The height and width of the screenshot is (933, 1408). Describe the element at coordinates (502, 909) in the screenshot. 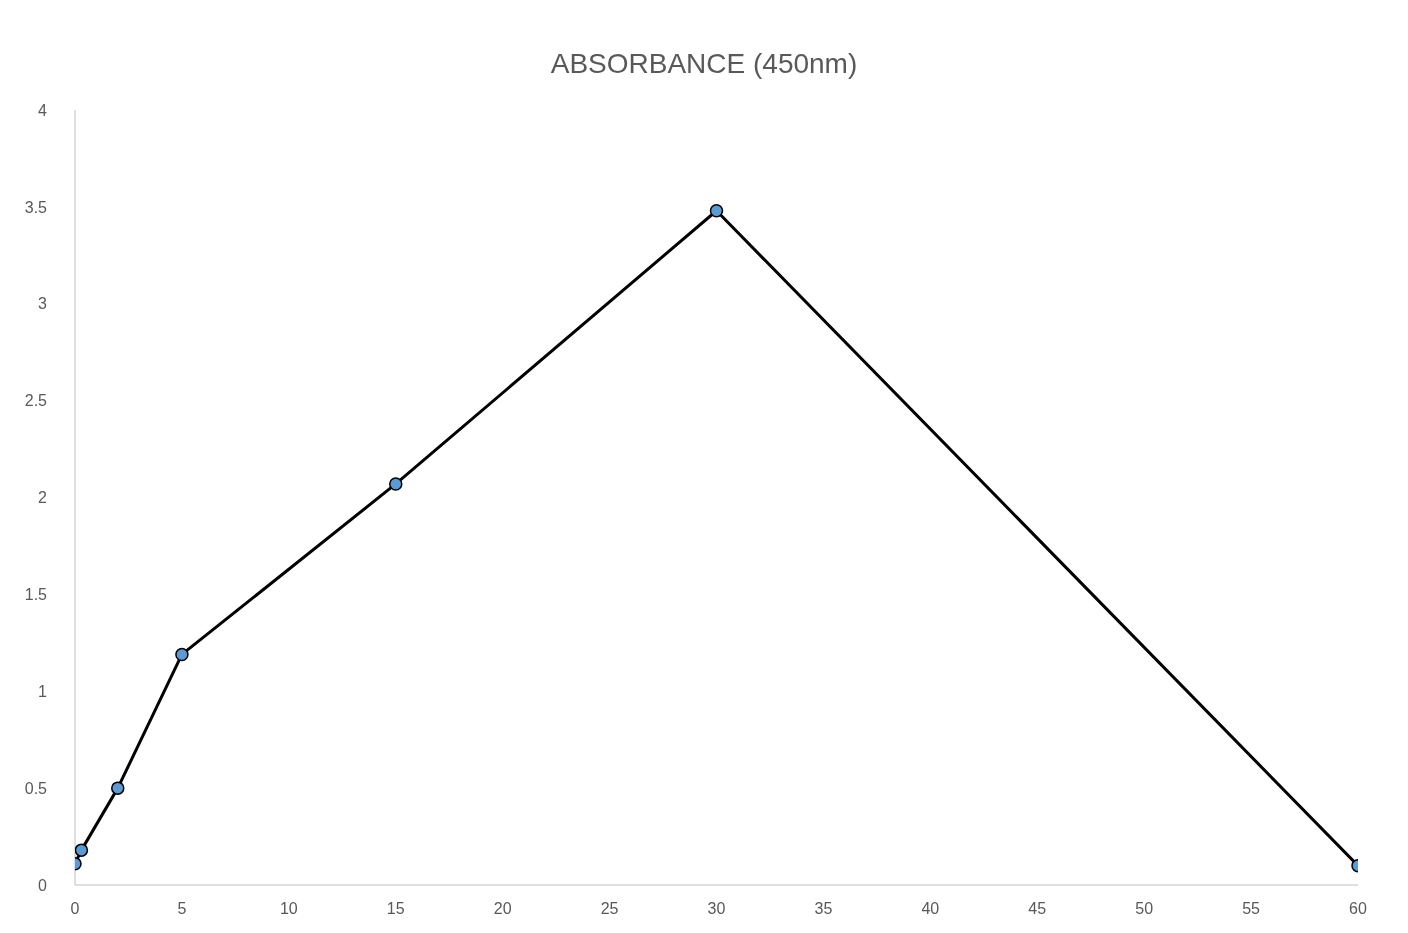

I see `x-tick-label: 20` at that location.